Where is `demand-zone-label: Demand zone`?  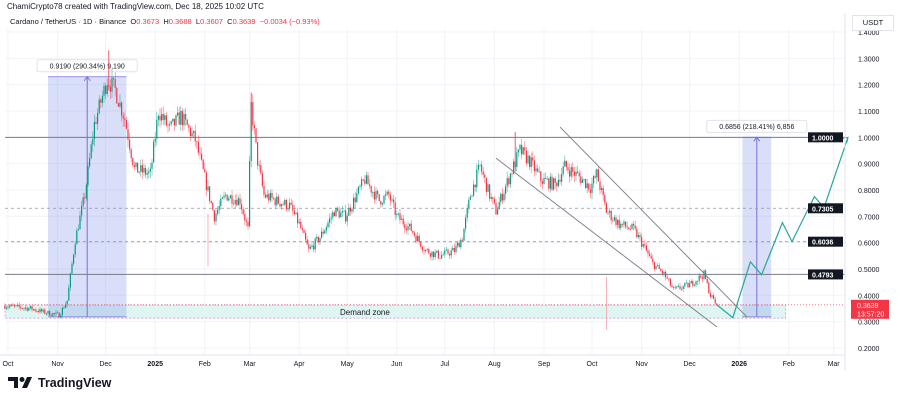 demand-zone-label: Demand zone is located at coordinates (365, 312).